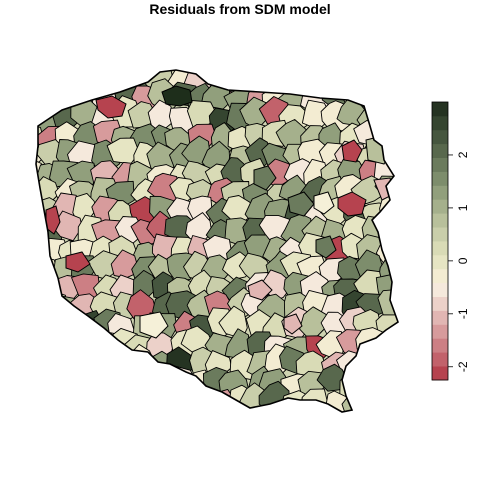 The width and height of the screenshot is (480, 480). Describe the element at coordinates (301, 204) in the screenshot. I see `district-positive` at that location.